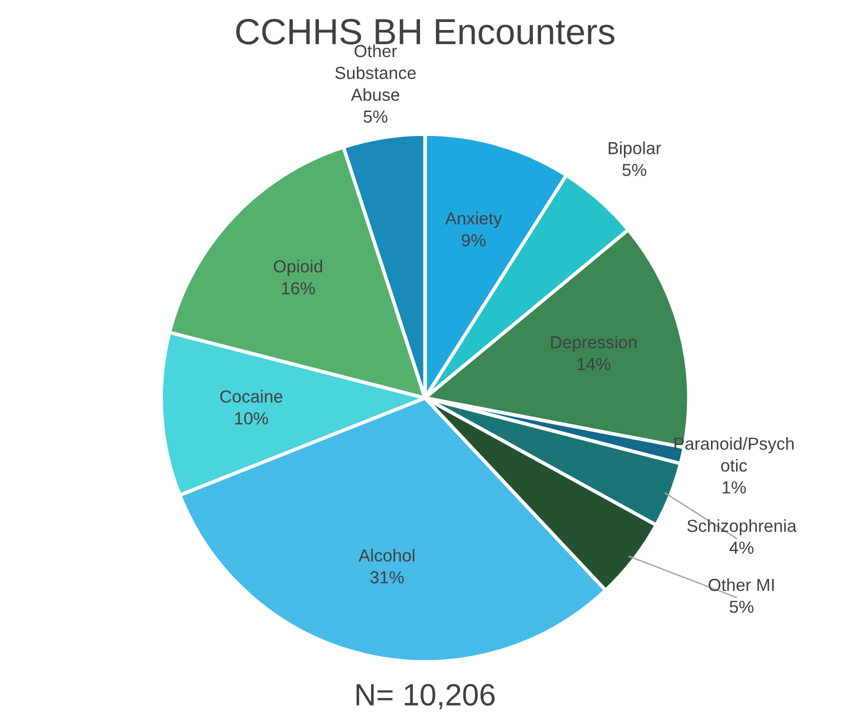 The height and width of the screenshot is (719, 850). What do you see at coordinates (298, 288) in the screenshot?
I see `data-label: 16%` at bounding box center [298, 288].